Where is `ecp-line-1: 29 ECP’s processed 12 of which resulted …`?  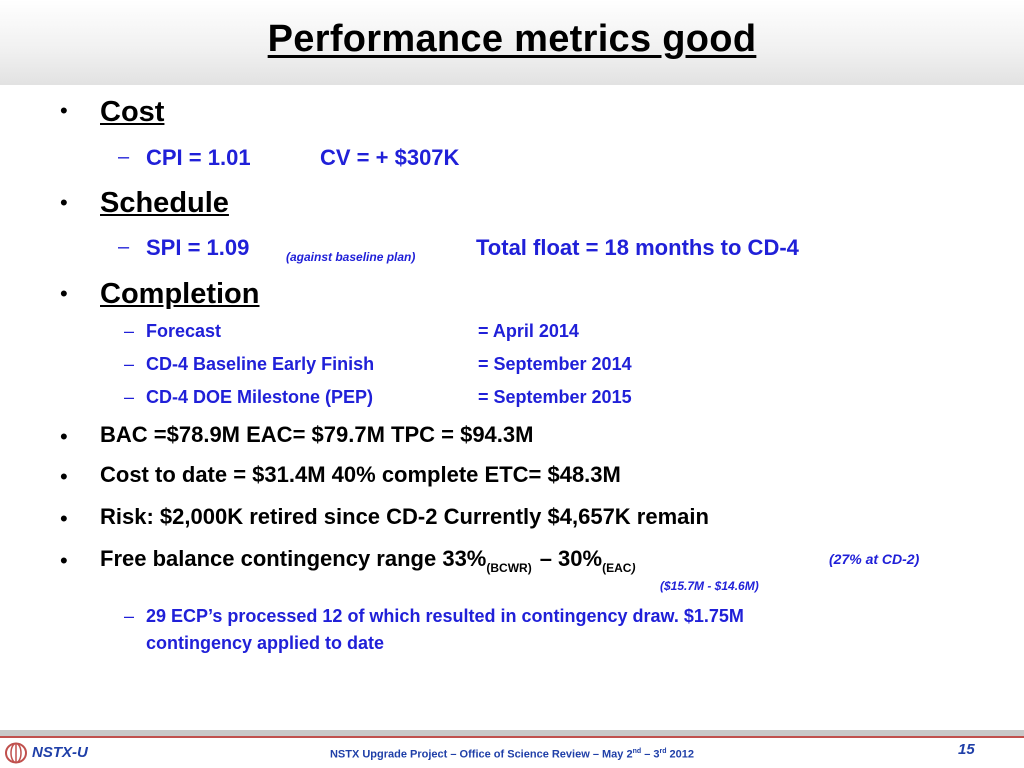
ecp-line-1: 29 ECP’s processed 12 of which resulted … is located at coordinates (445, 616).